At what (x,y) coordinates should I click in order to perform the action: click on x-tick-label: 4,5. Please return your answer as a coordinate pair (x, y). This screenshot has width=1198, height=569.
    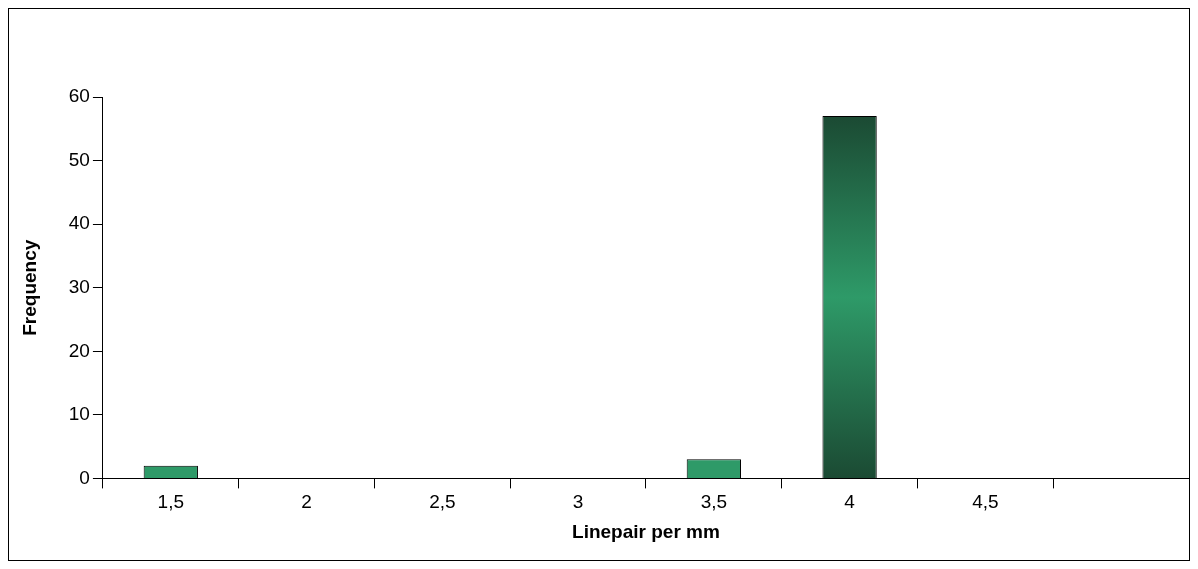
    Looking at the image, I should click on (985, 502).